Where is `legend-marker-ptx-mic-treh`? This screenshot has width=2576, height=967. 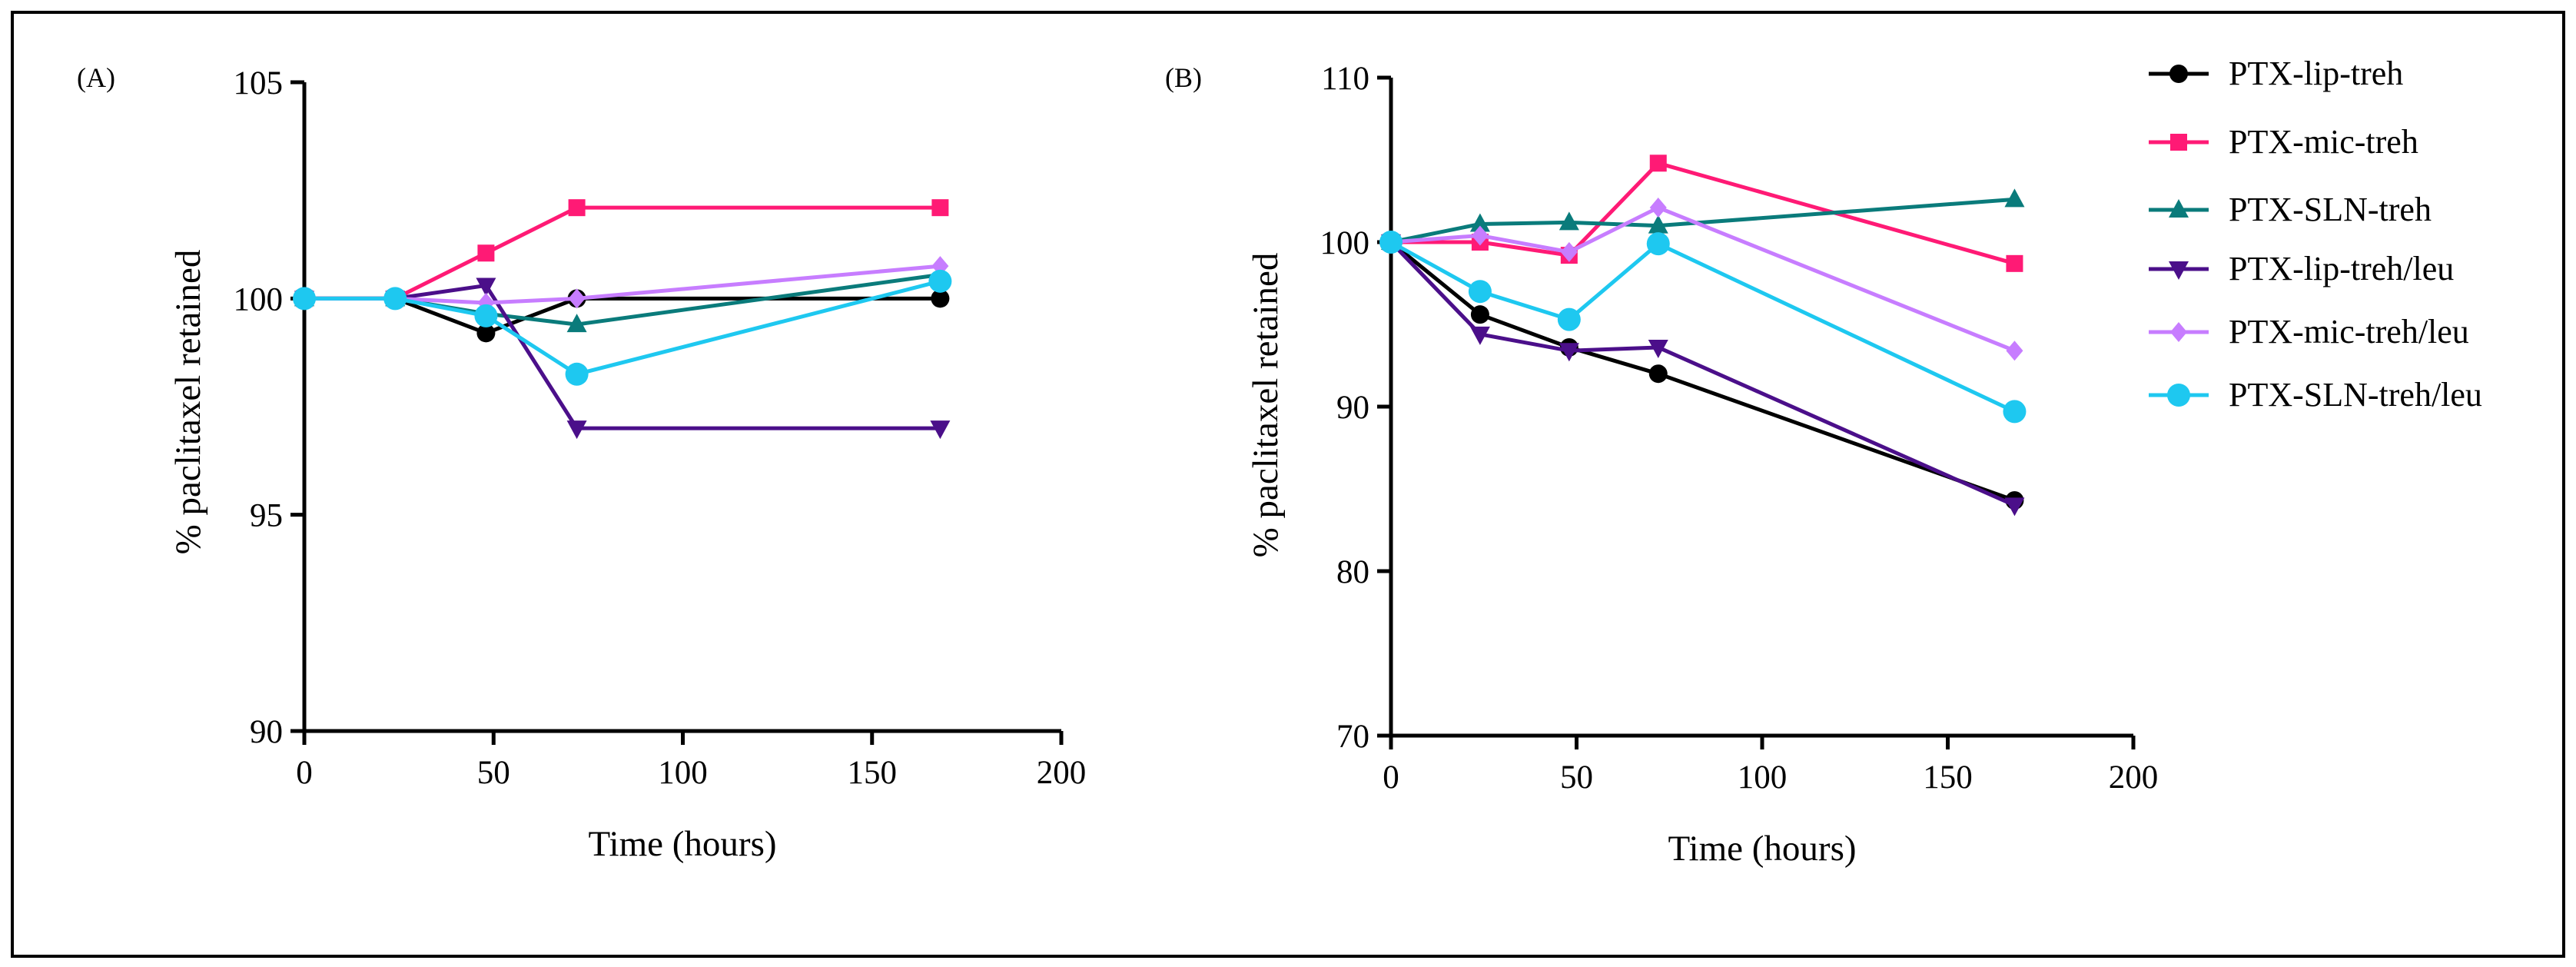 legend-marker-ptx-mic-treh is located at coordinates (2178, 142).